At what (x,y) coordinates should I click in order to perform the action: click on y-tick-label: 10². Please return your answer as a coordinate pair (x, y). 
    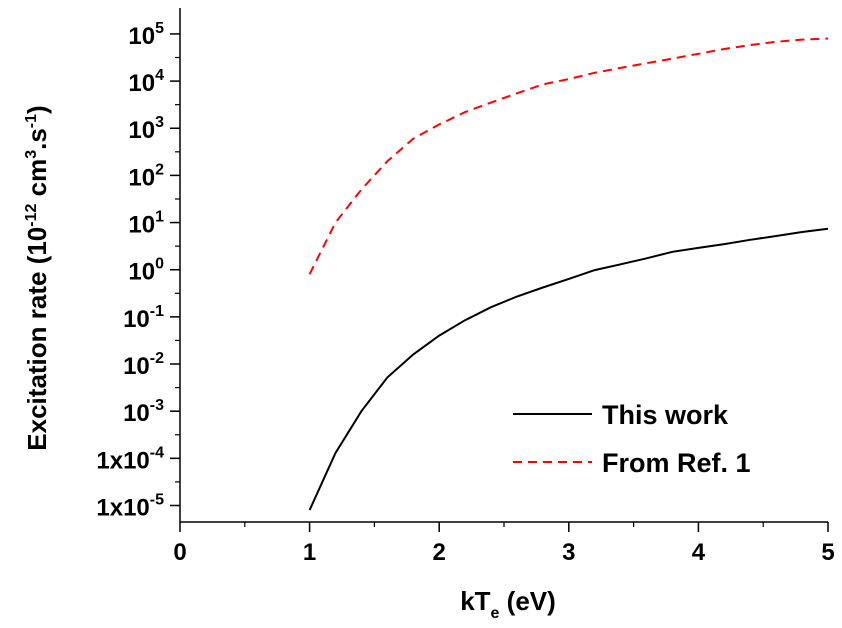
    Looking at the image, I should click on (146, 176).